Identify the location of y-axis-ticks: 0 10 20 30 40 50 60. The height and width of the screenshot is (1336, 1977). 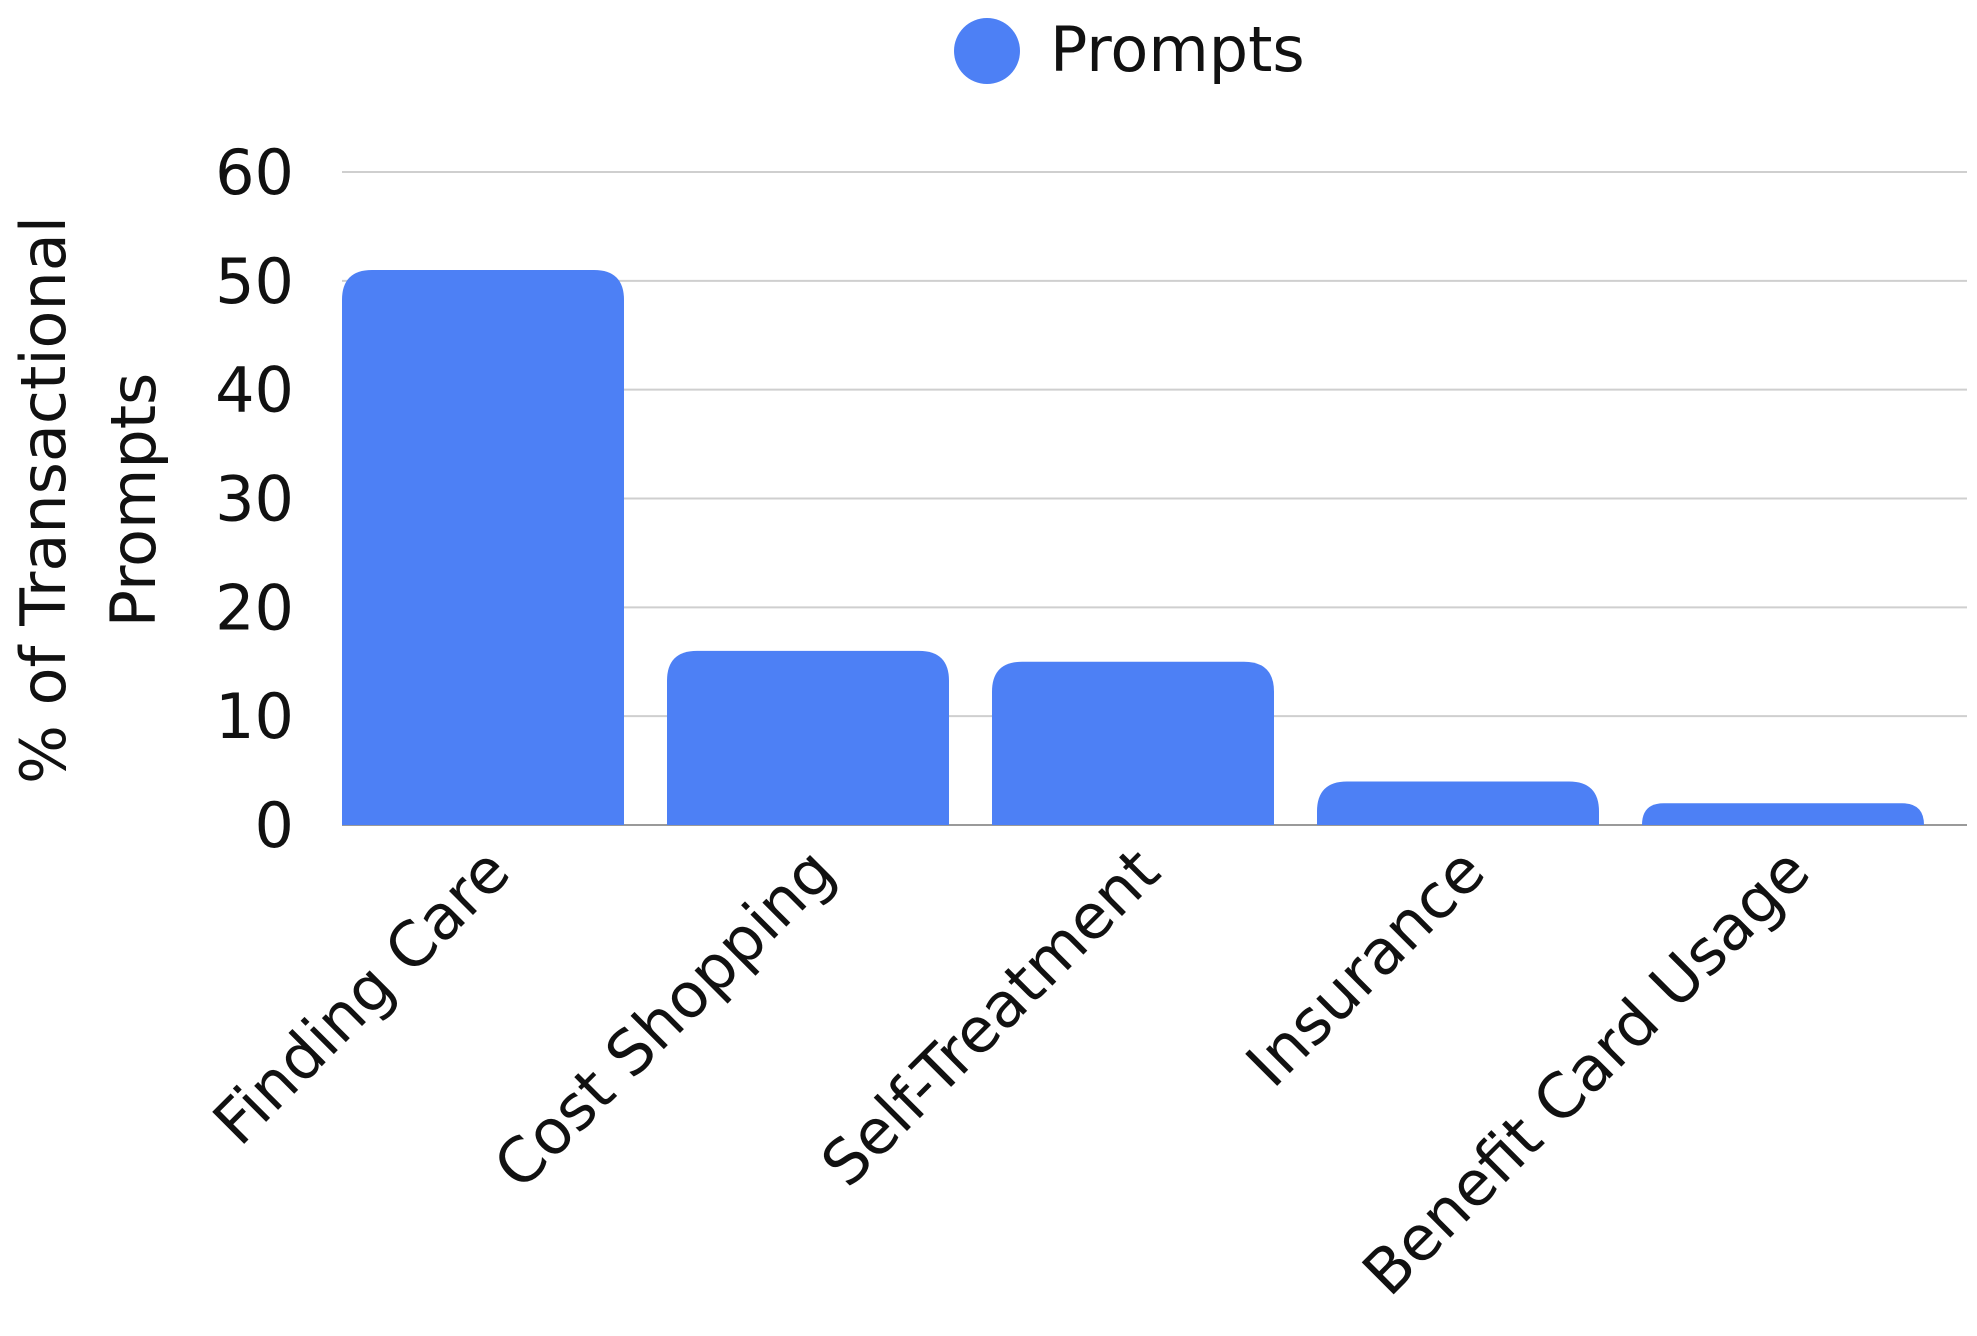
(254, 499).